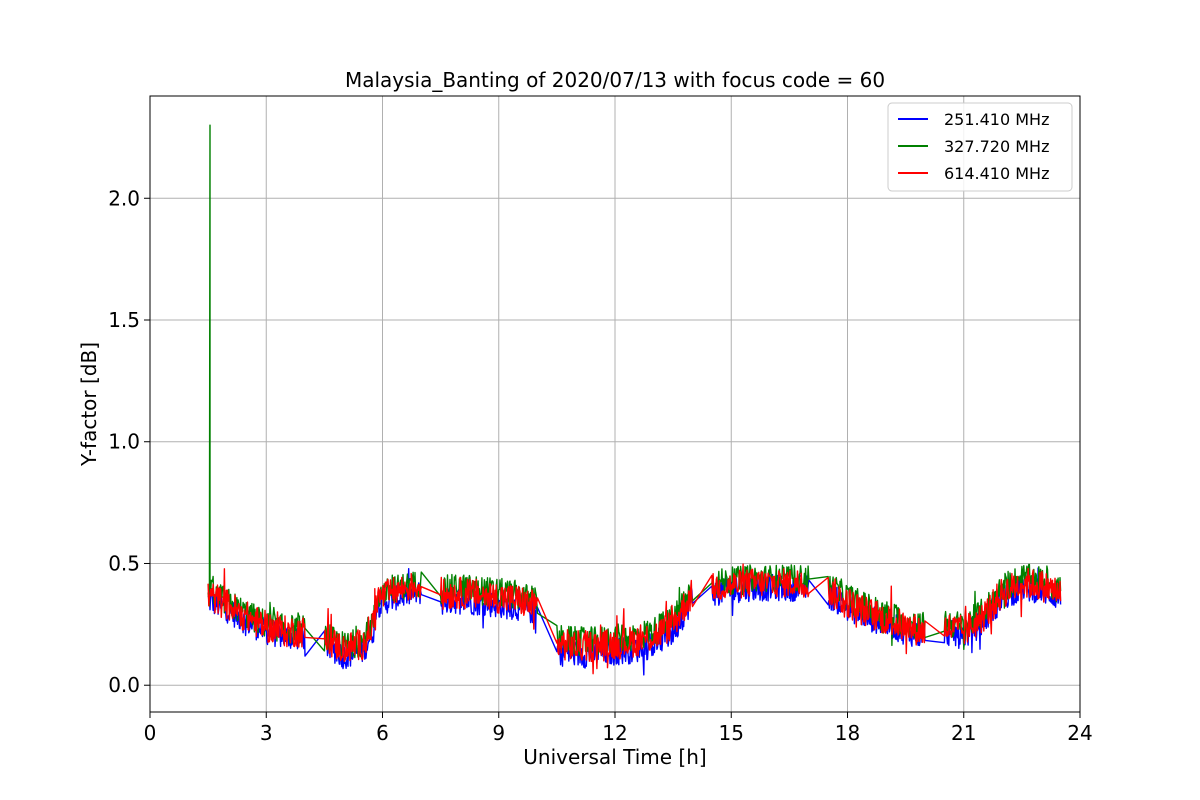 The image size is (1200, 800). Describe the element at coordinates (124, 442) in the screenshot. I see `y-tick-label: 1.0` at that location.